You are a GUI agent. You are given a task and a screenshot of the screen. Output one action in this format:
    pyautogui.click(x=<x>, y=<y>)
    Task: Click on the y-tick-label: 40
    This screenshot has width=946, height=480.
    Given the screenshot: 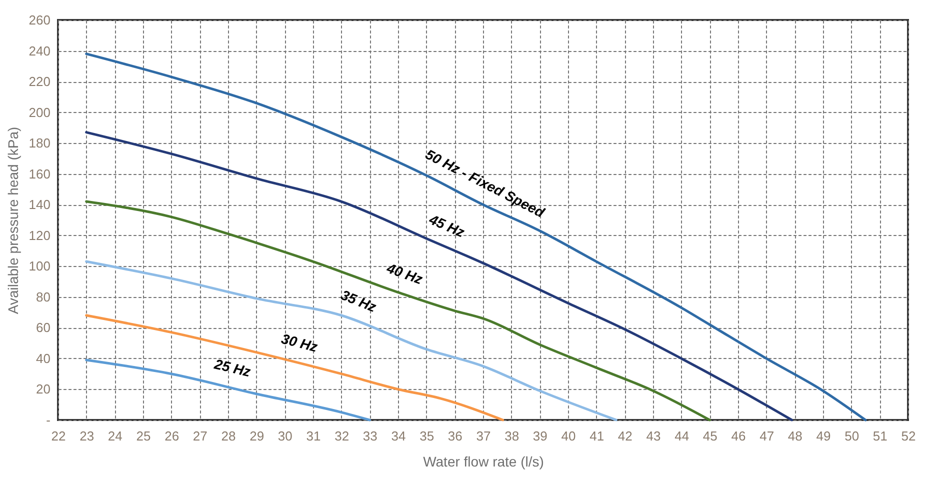 What is the action you would take?
    pyautogui.click(x=43, y=358)
    